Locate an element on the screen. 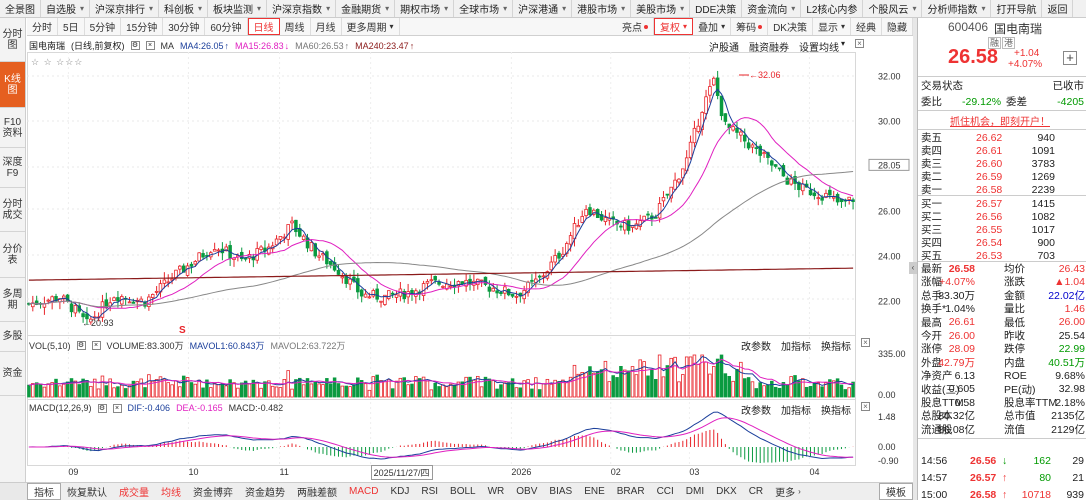 The height and width of the screenshot is (500, 1086). top-menu-item-0: 全景图 is located at coordinates (20, 8).